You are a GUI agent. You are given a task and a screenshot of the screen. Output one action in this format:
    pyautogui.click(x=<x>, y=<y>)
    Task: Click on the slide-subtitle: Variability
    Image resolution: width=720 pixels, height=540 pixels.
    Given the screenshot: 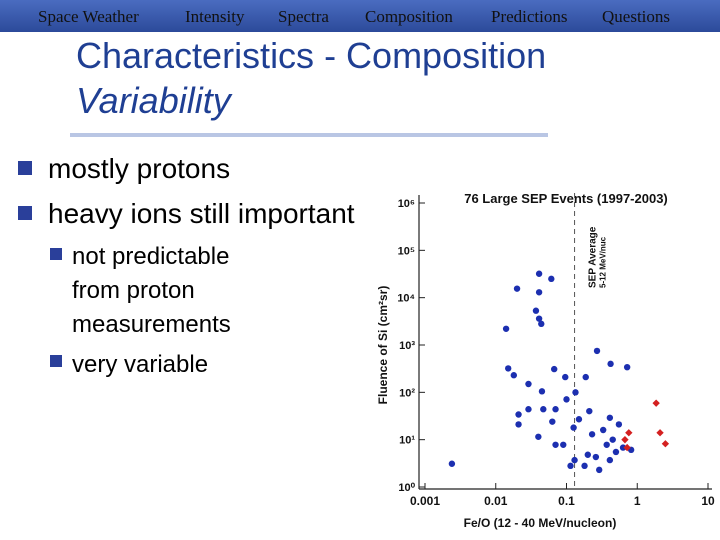 What is the action you would take?
    pyautogui.click(x=154, y=100)
    